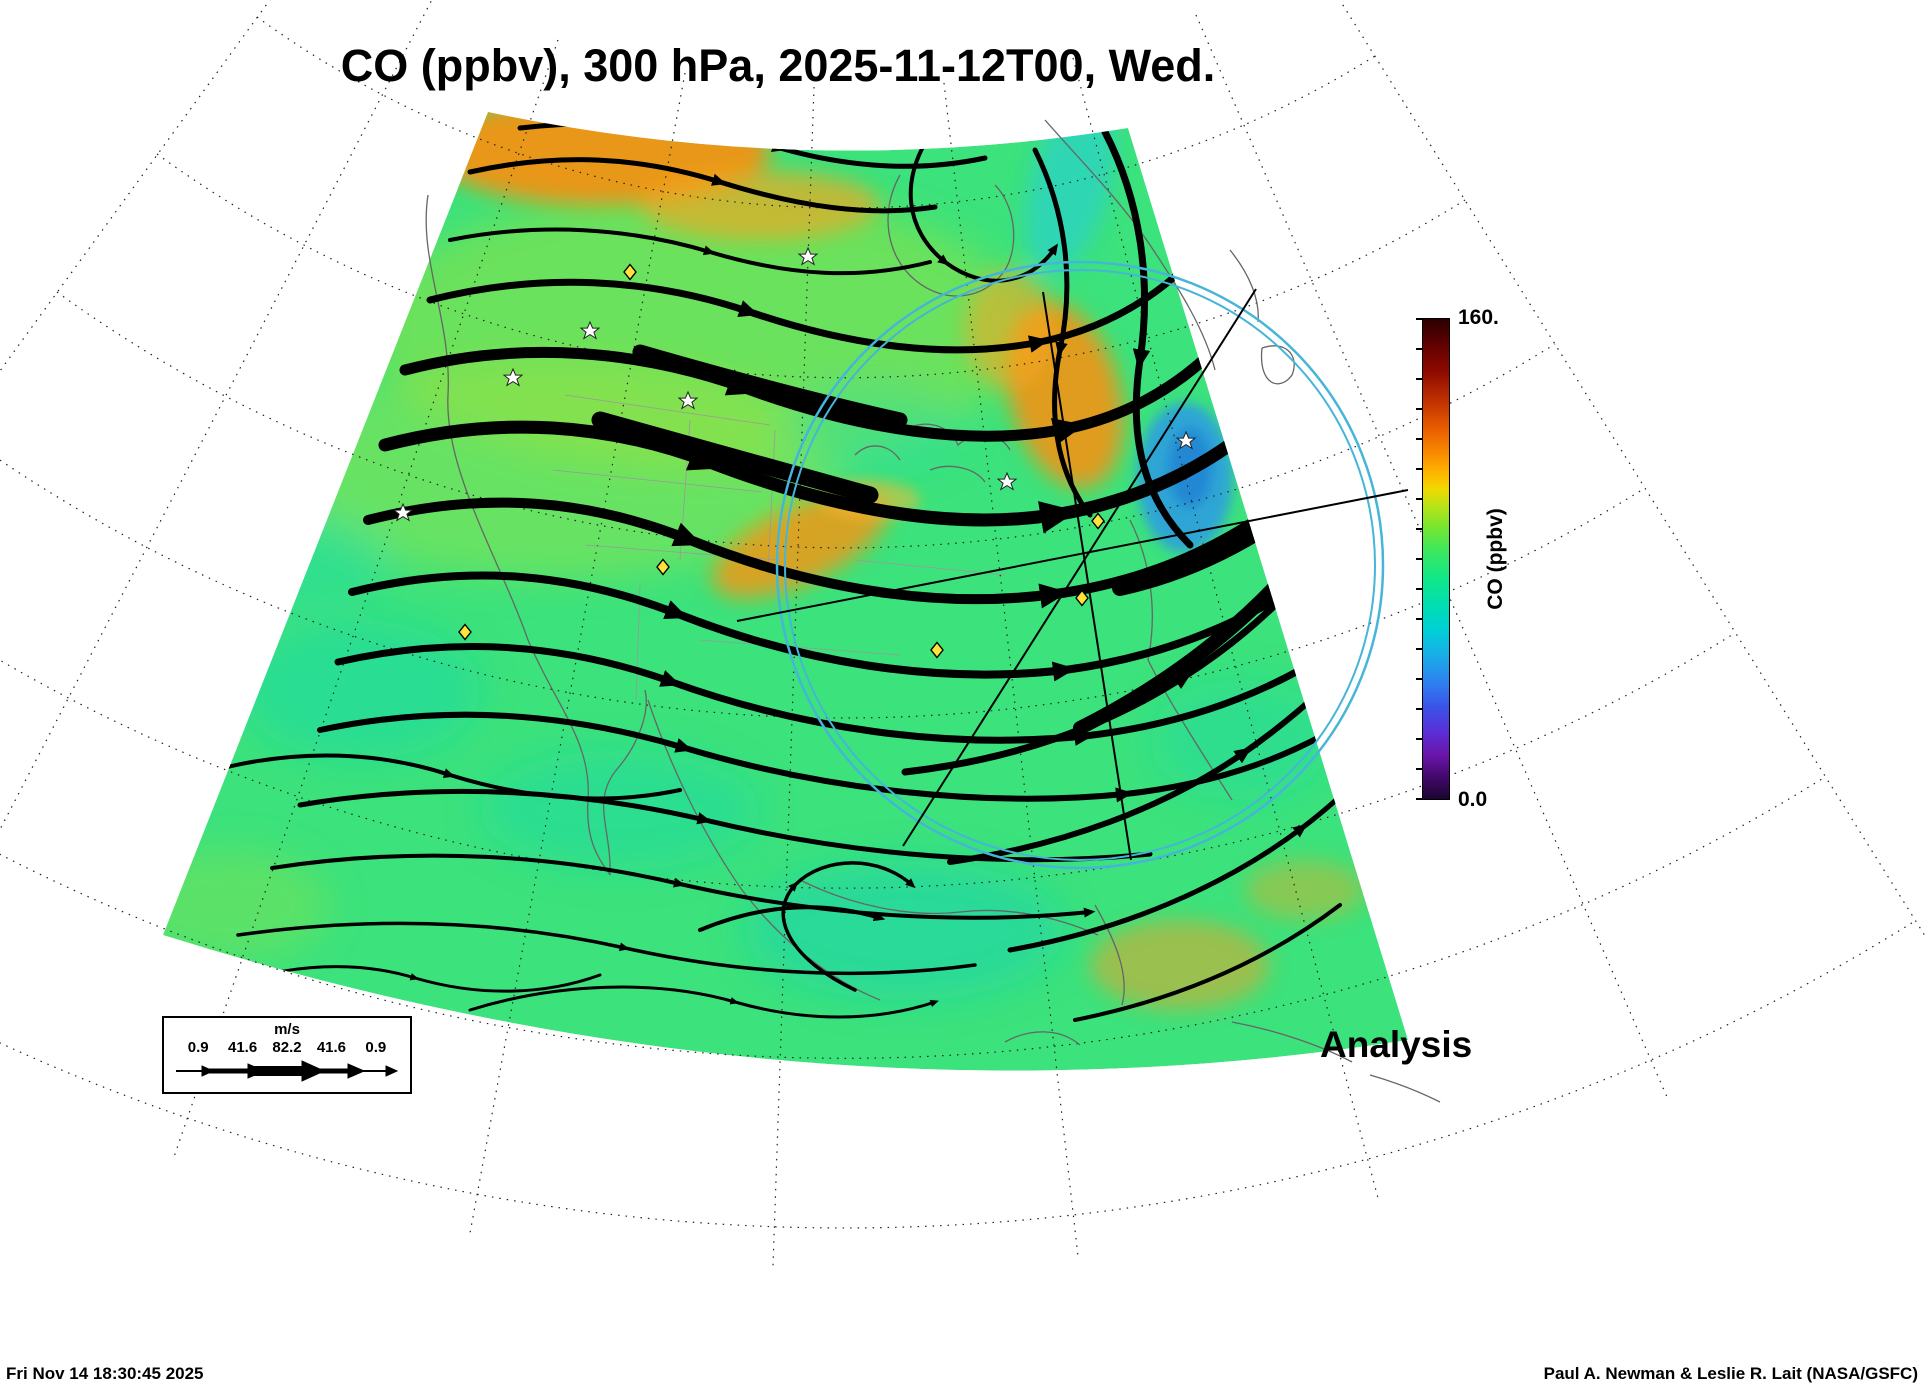  What do you see at coordinates (1396, 1044) in the screenshot?
I see `mode-label: Analysis` at bounding box center [1396, 1044].